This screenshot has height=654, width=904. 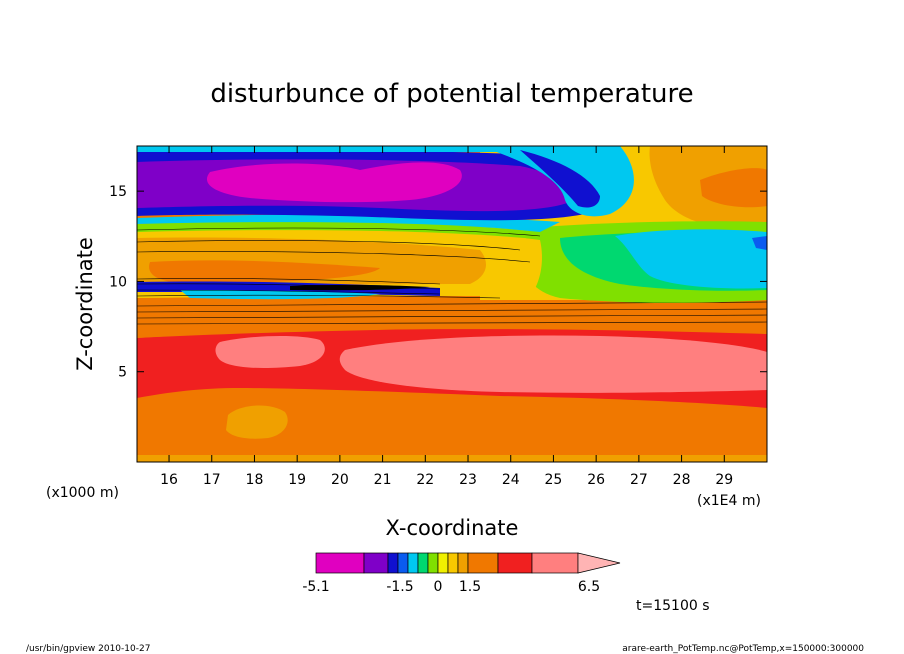 I want to click on y-tick-label: 10, so click(x=118, y=282).